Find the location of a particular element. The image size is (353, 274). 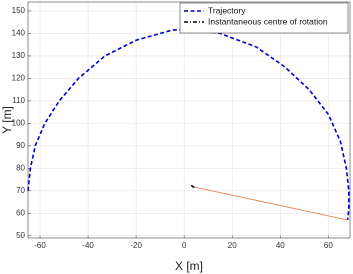

x-tick-label: 20 is located at coordinates (232, 245).